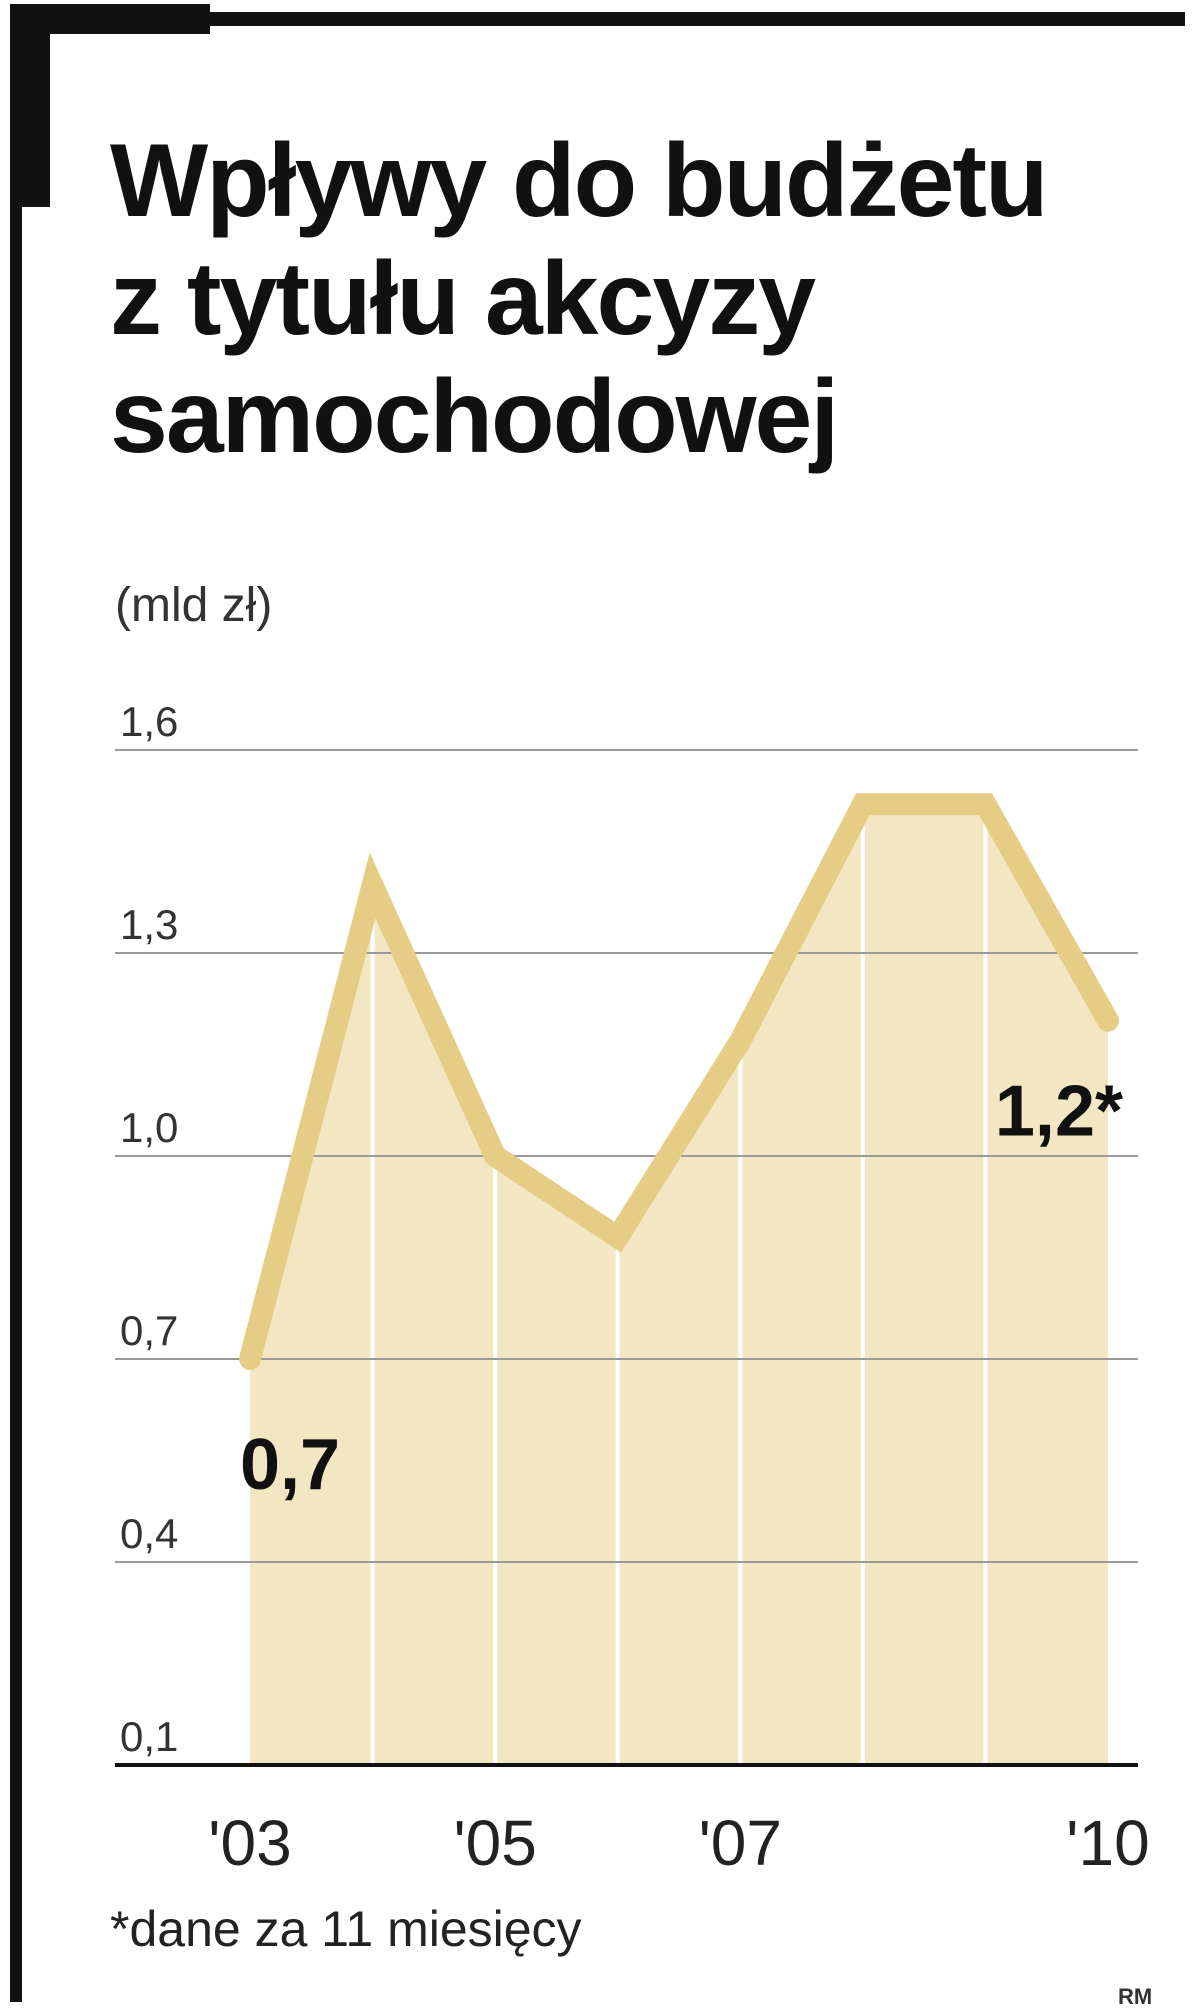  I want to click on value-annotation: 1,2*, so click(1059, 1112).